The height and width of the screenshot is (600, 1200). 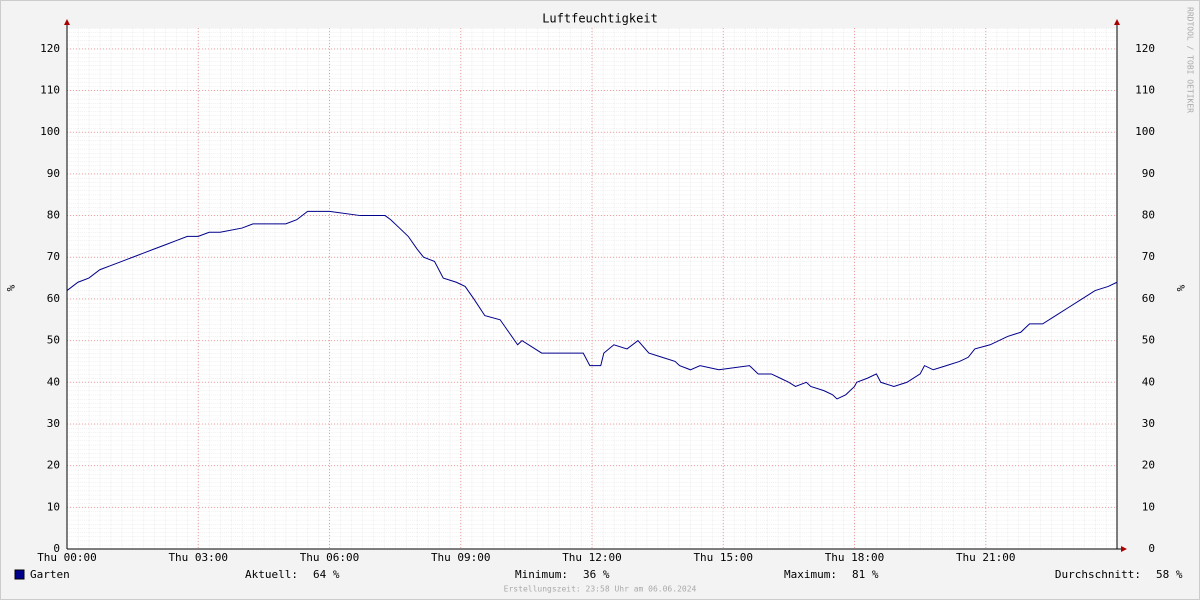 I want to click on y-tick-label-right: 50, so click(x=1148, y=340).